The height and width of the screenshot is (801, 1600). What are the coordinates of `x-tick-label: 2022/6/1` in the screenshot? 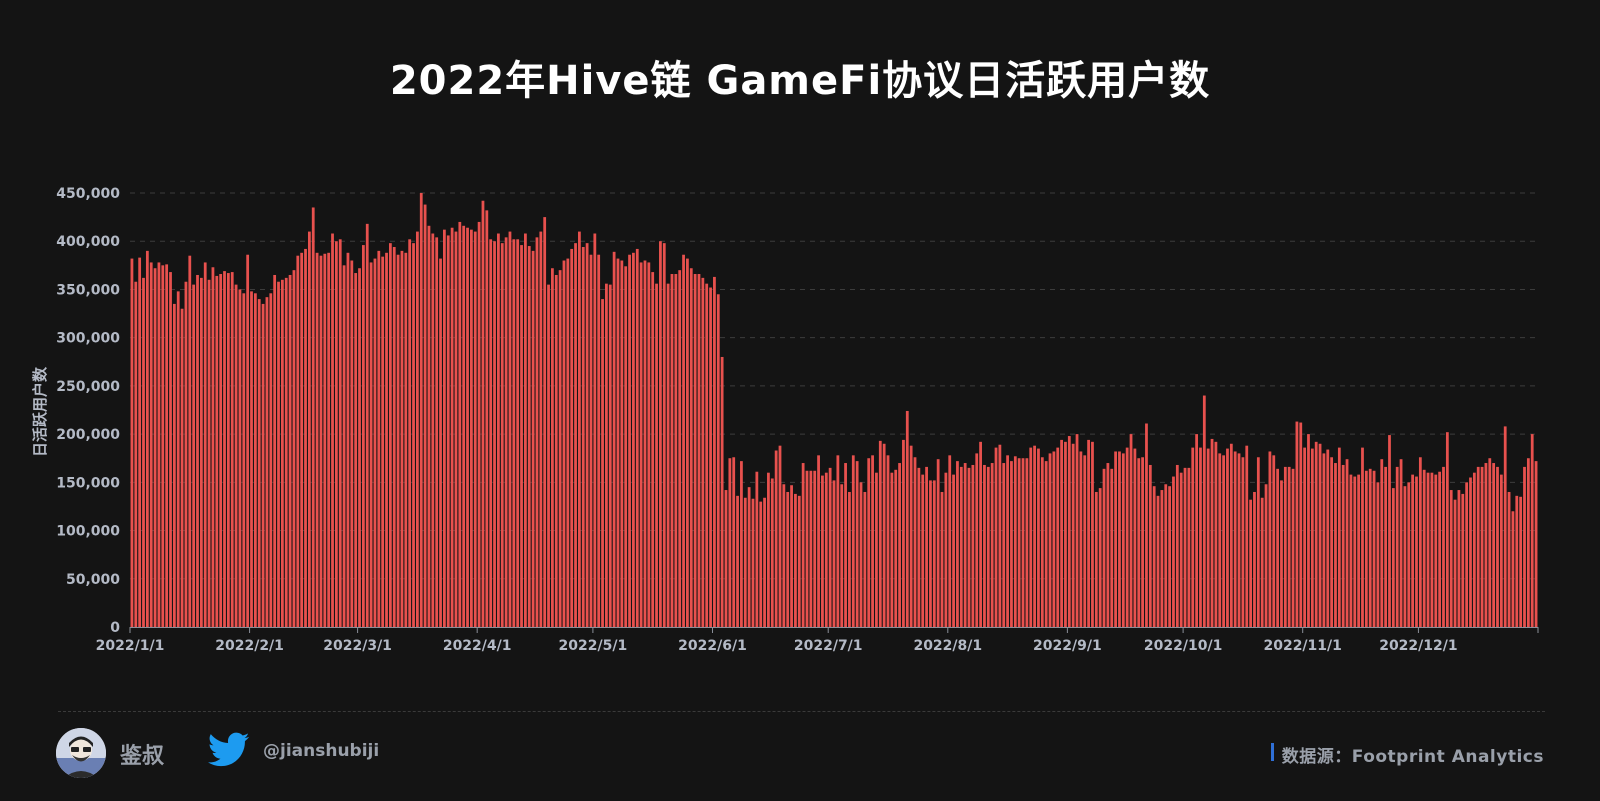 It's located at (712, 646).